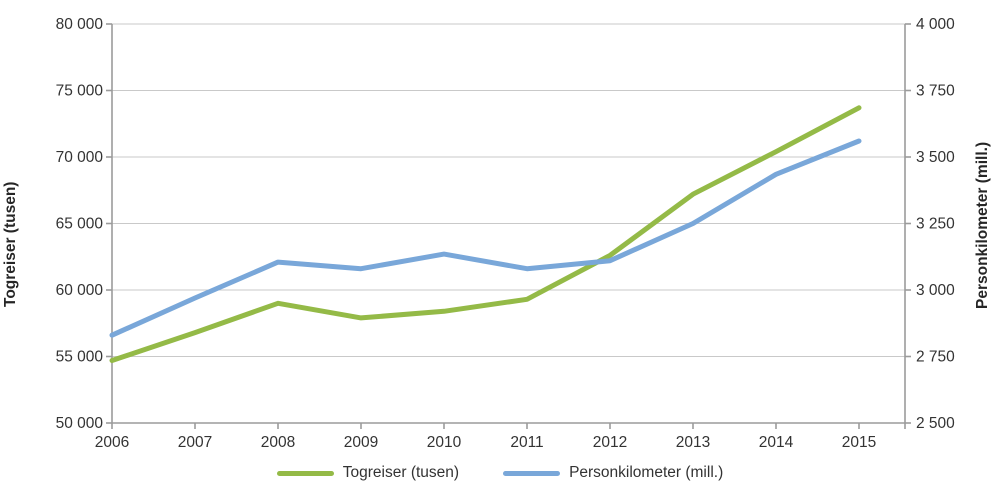  What do you see at coordinates (859, 442) in the screenshot?
I see `svg-text: 2015` at bounding box center [859, 442].